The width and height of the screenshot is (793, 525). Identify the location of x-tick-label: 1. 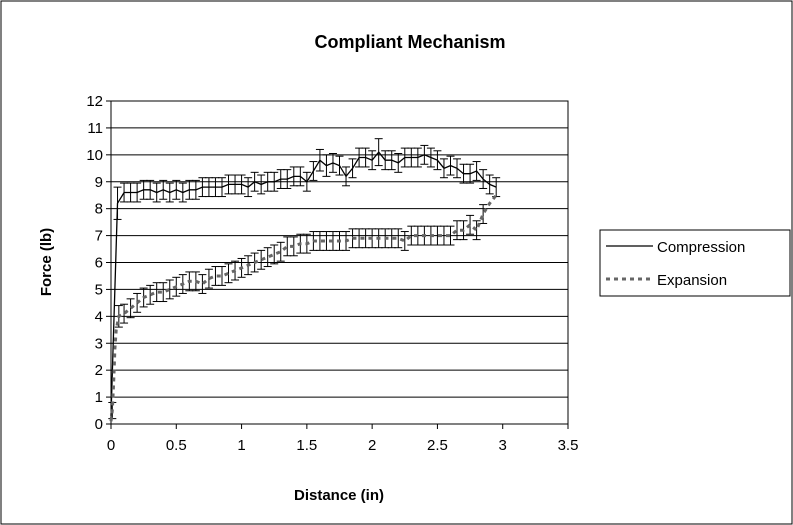
(241, 445).